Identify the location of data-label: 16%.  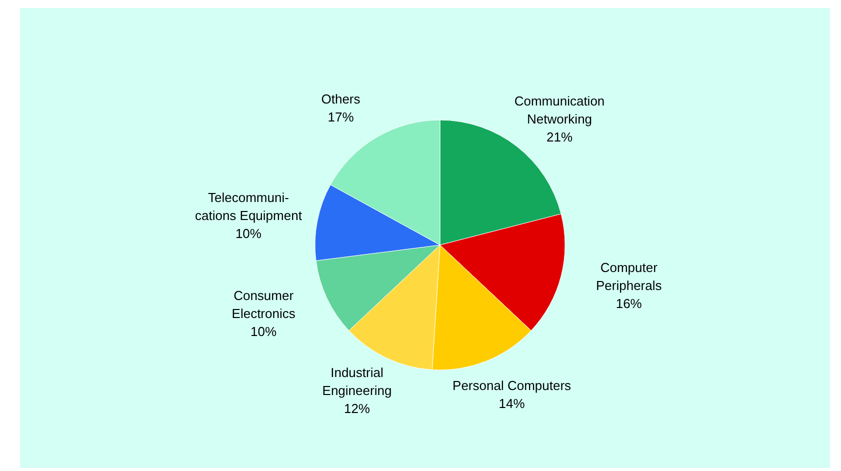
(629, 303).